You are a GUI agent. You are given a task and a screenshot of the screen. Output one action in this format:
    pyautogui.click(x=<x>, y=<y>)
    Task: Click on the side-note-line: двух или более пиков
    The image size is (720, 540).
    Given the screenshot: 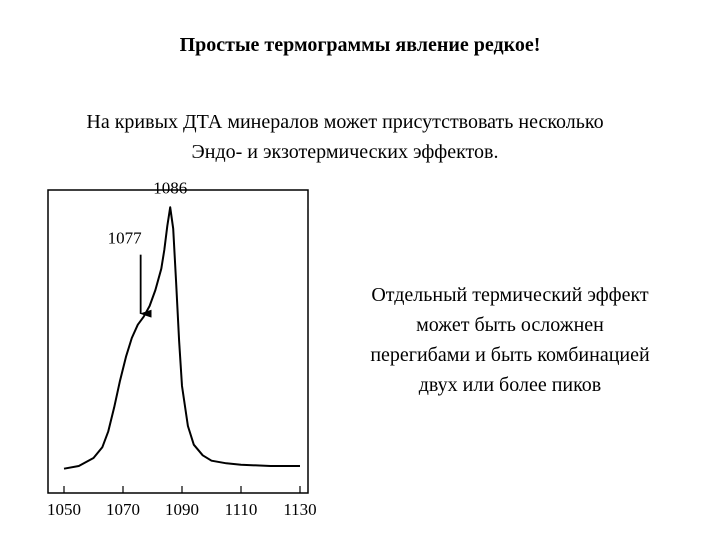 What is the action you would take?
    pyautogui.click(x=510, y=385)
    